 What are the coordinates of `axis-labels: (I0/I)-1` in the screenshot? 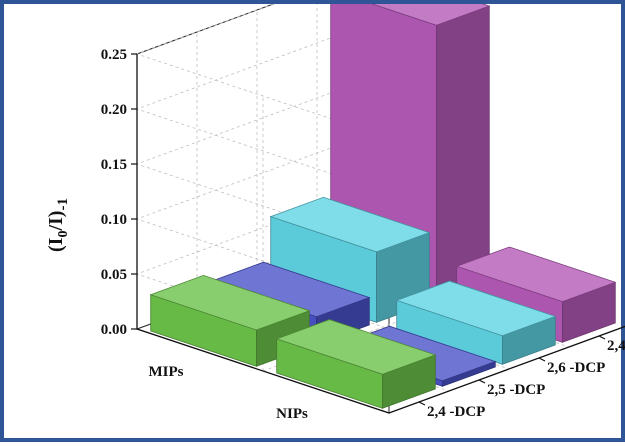 It's located at (58, 225).